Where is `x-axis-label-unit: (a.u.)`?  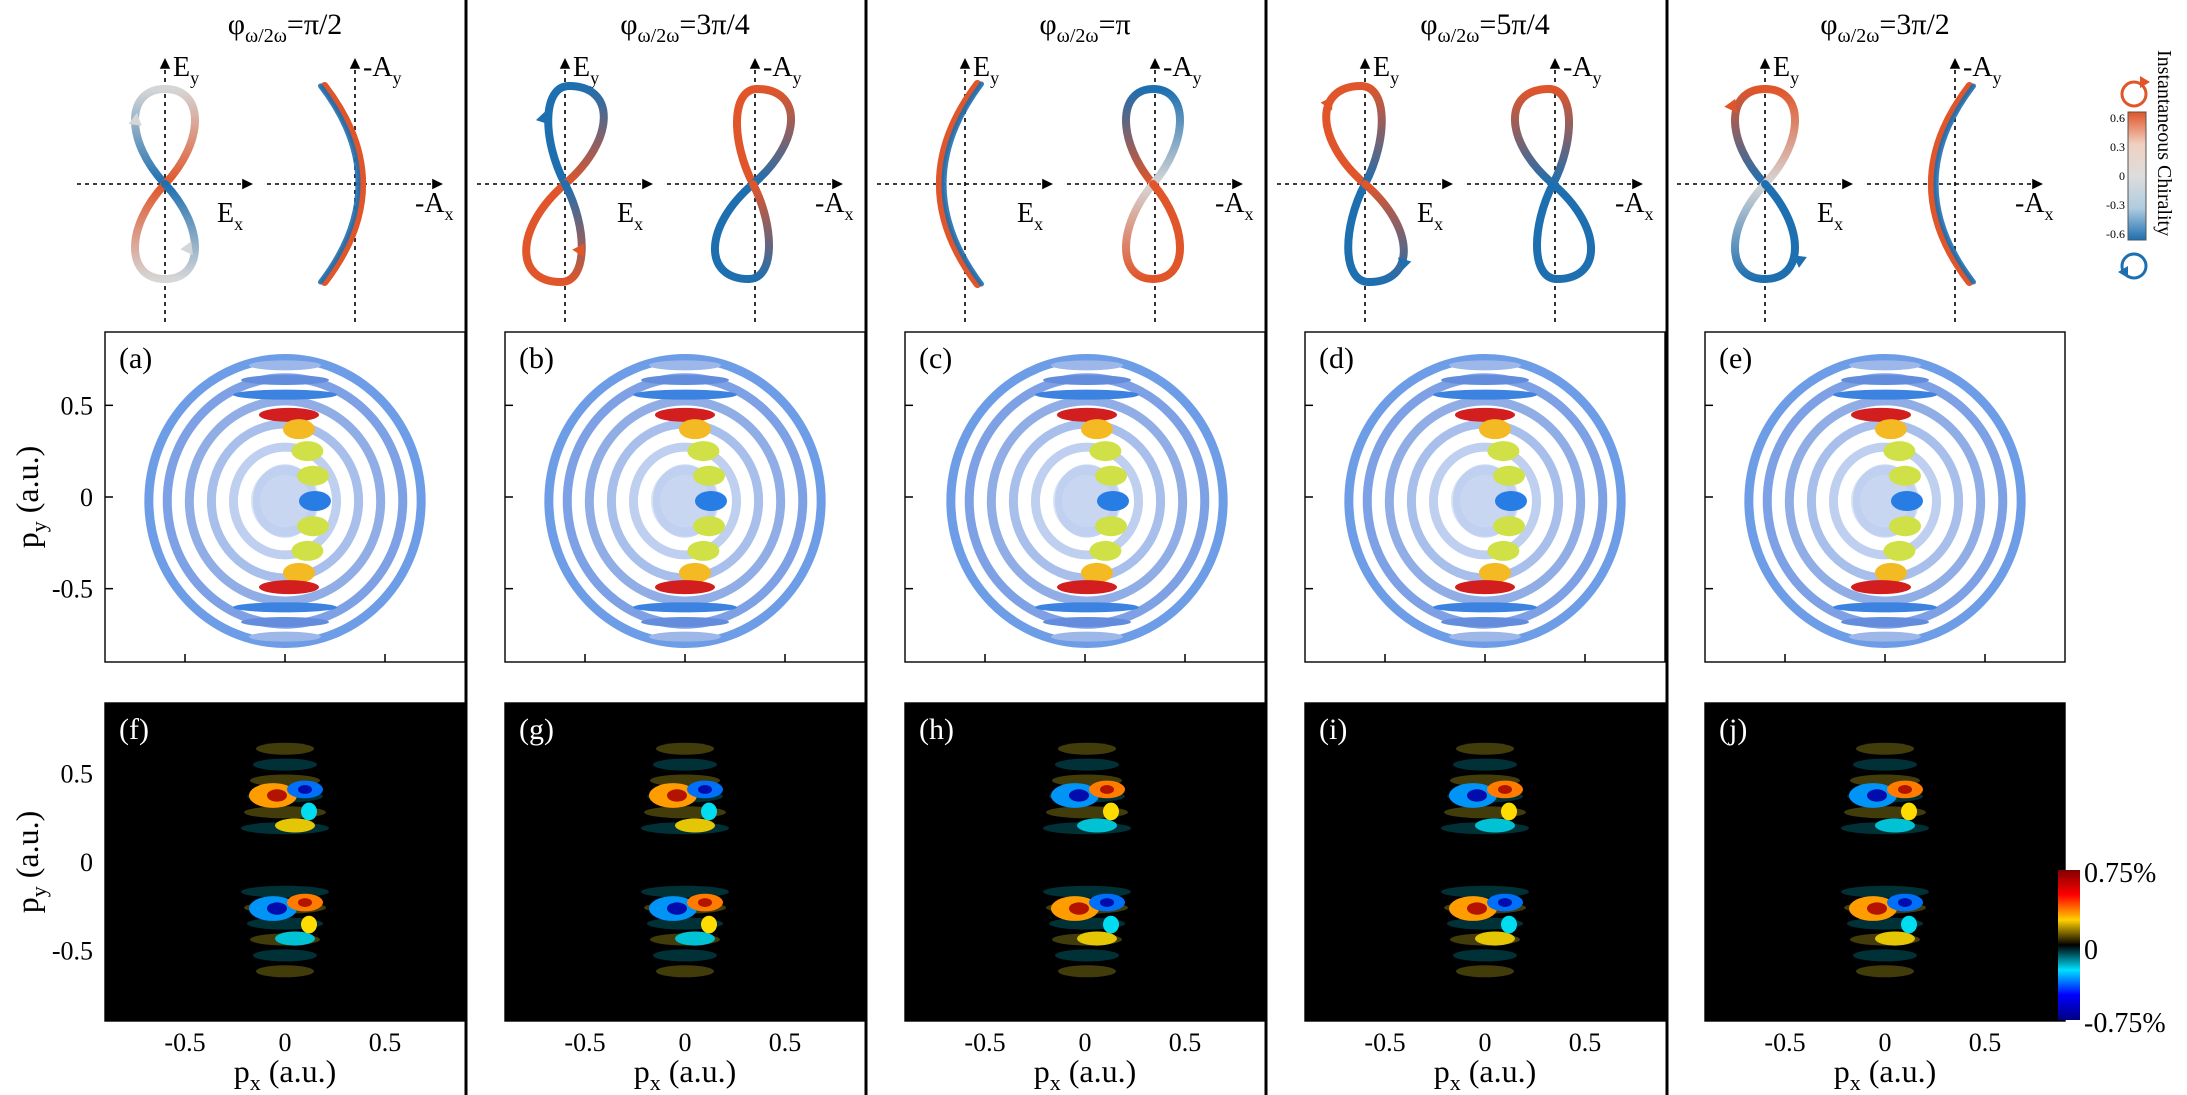
x-axis-label-unit: (a.u.) is located at coordinates (1899, 1071).